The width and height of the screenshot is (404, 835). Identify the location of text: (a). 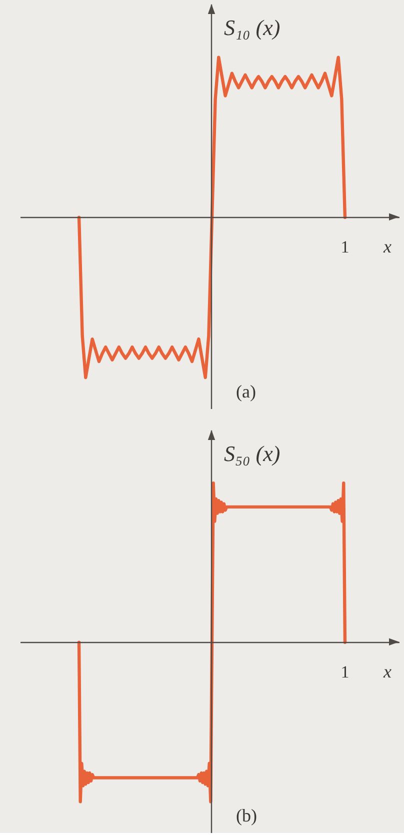
(246, 392).